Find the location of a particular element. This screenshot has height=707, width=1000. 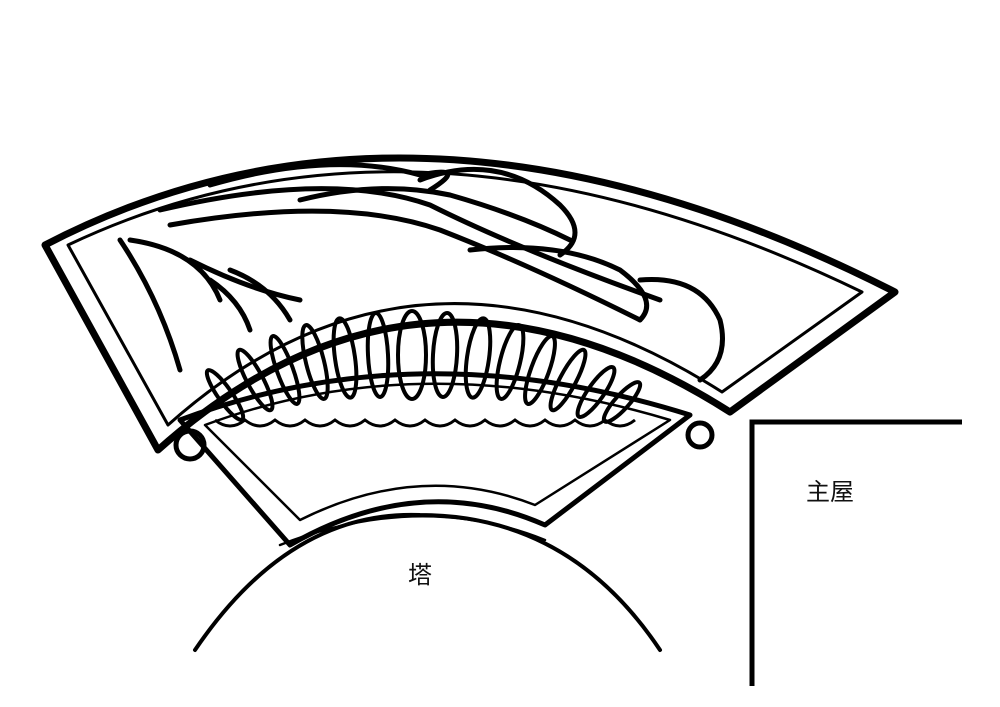

main-house-outline is located at coordinates (855, 552).